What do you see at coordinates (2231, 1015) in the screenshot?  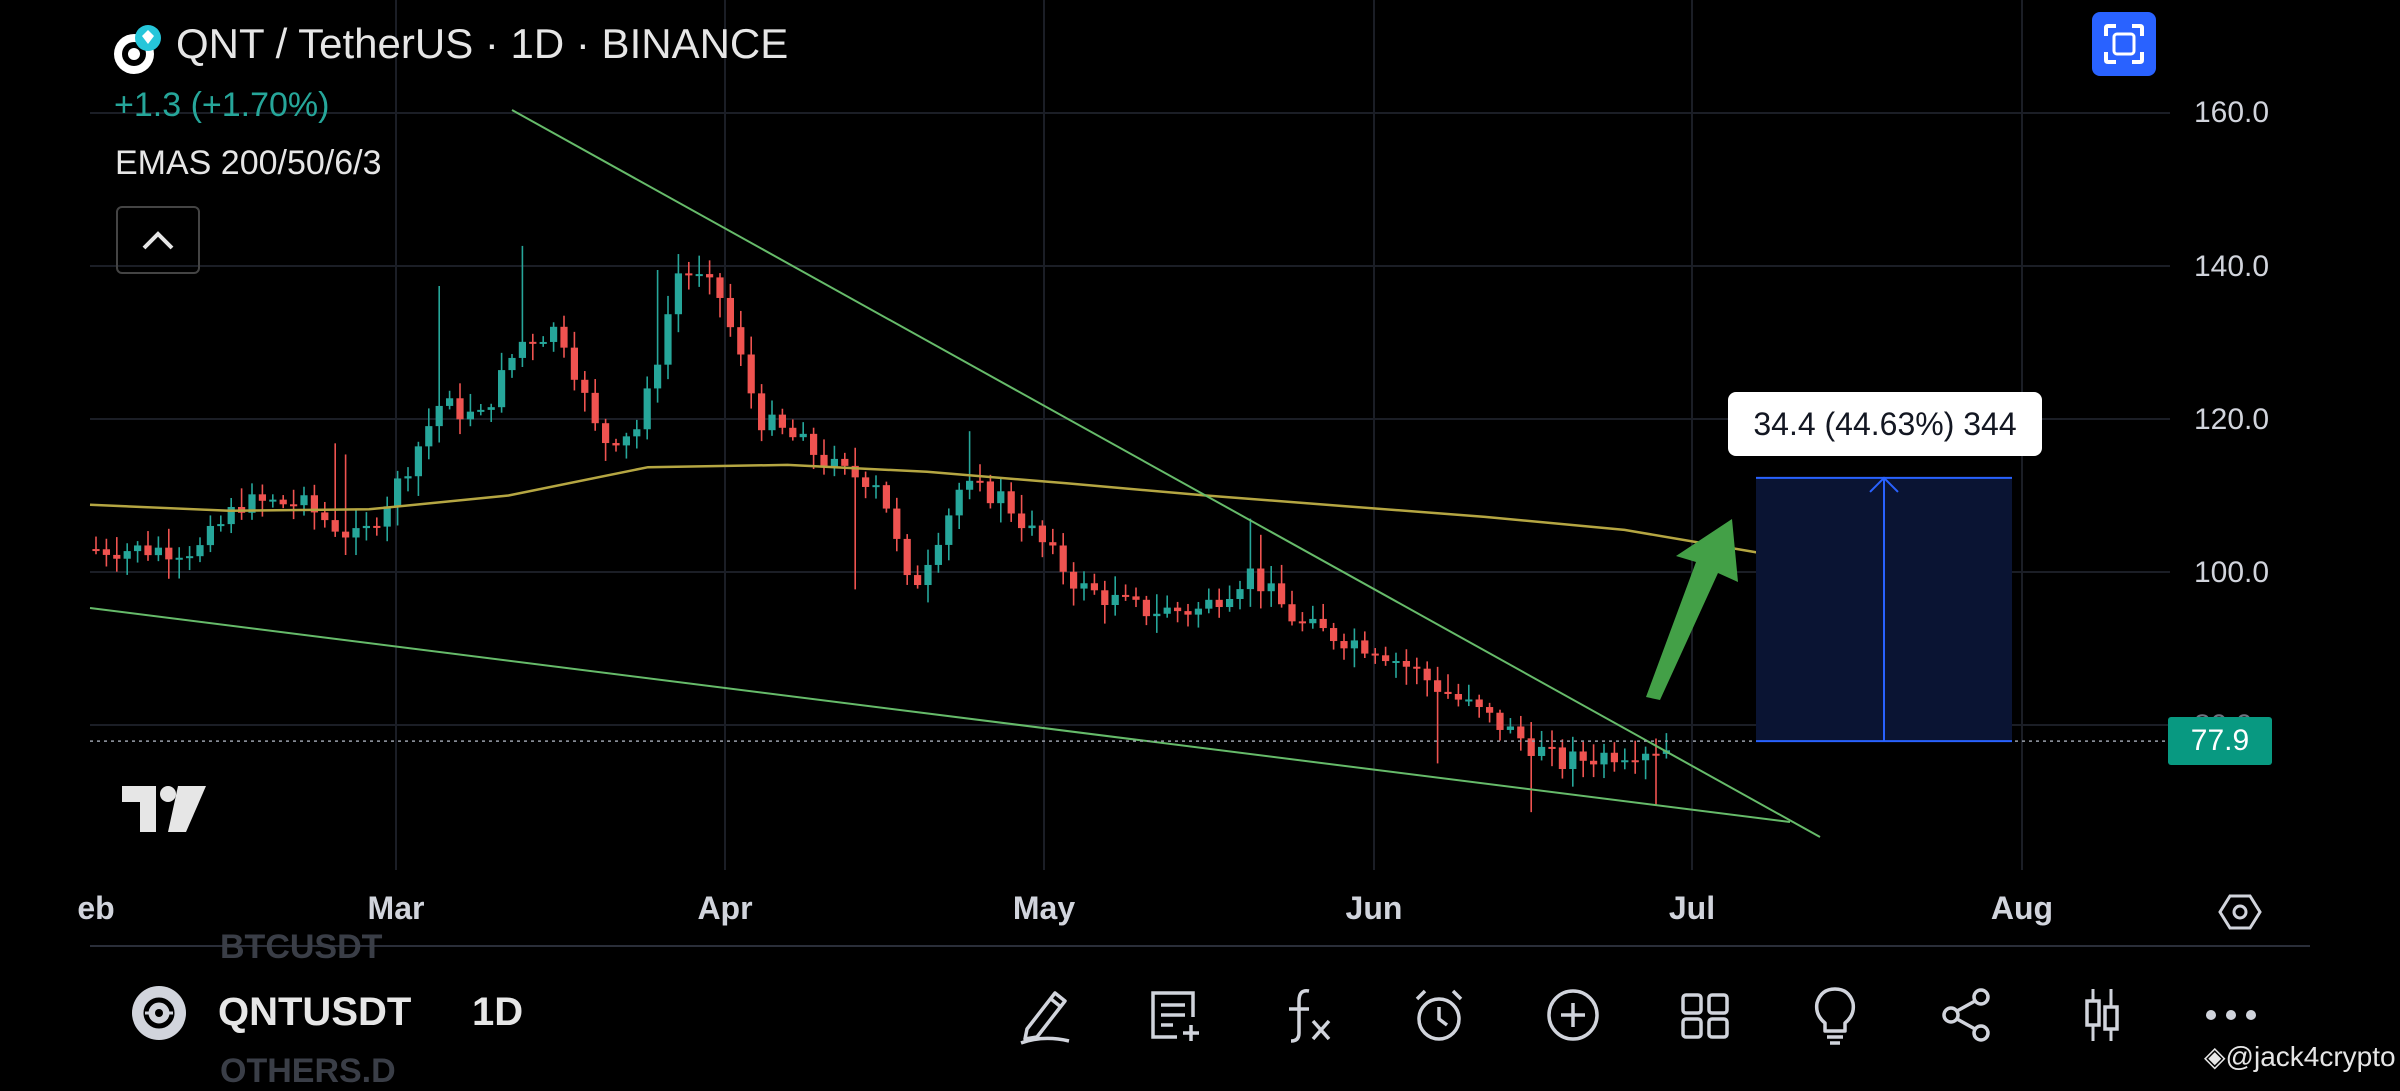 I see `more-button` at bounding box center [2231, 1015].